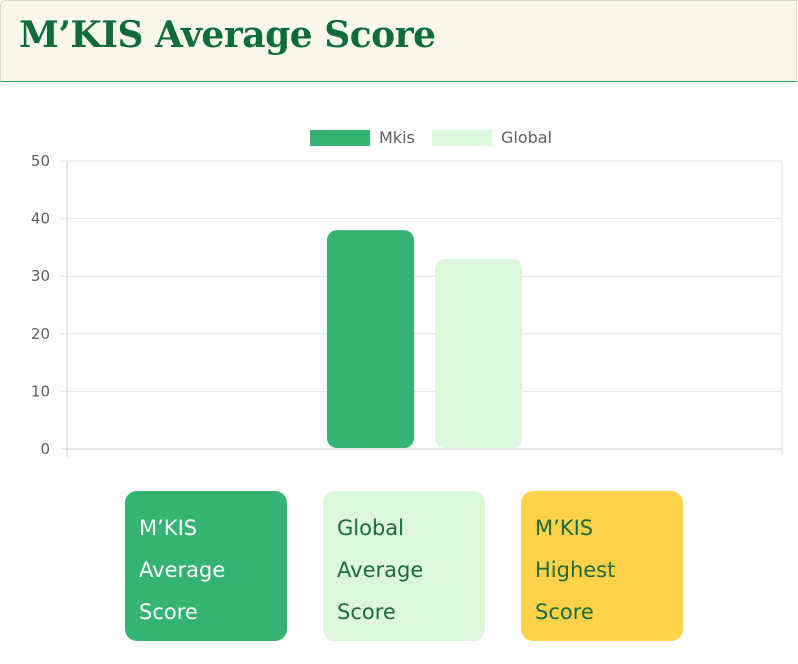  What do you see at coordinates (45, 449) in the screenshot?
I see `y-tick-label: 0` at bounding box center [45, 449].